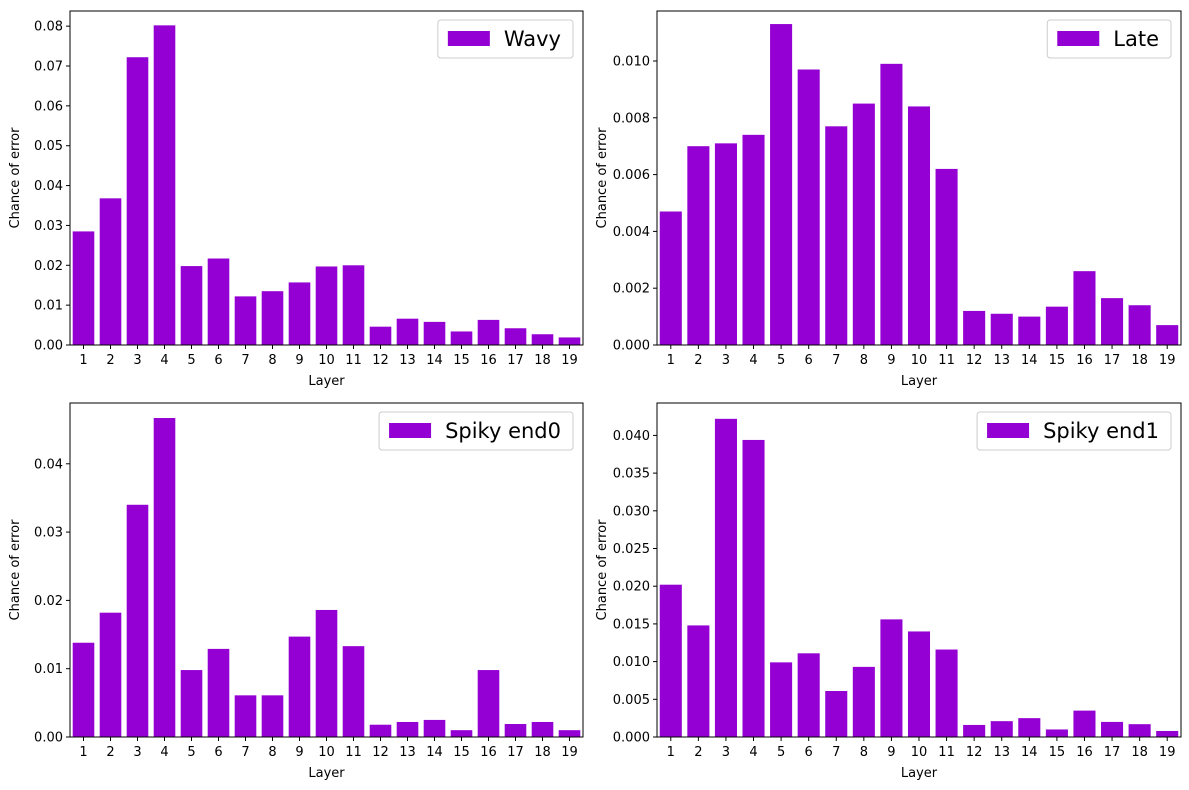 Image resolution: width=1189 pixels, height=790 pixels. I want to click on x-tick-label: 12, so click(974, 360).